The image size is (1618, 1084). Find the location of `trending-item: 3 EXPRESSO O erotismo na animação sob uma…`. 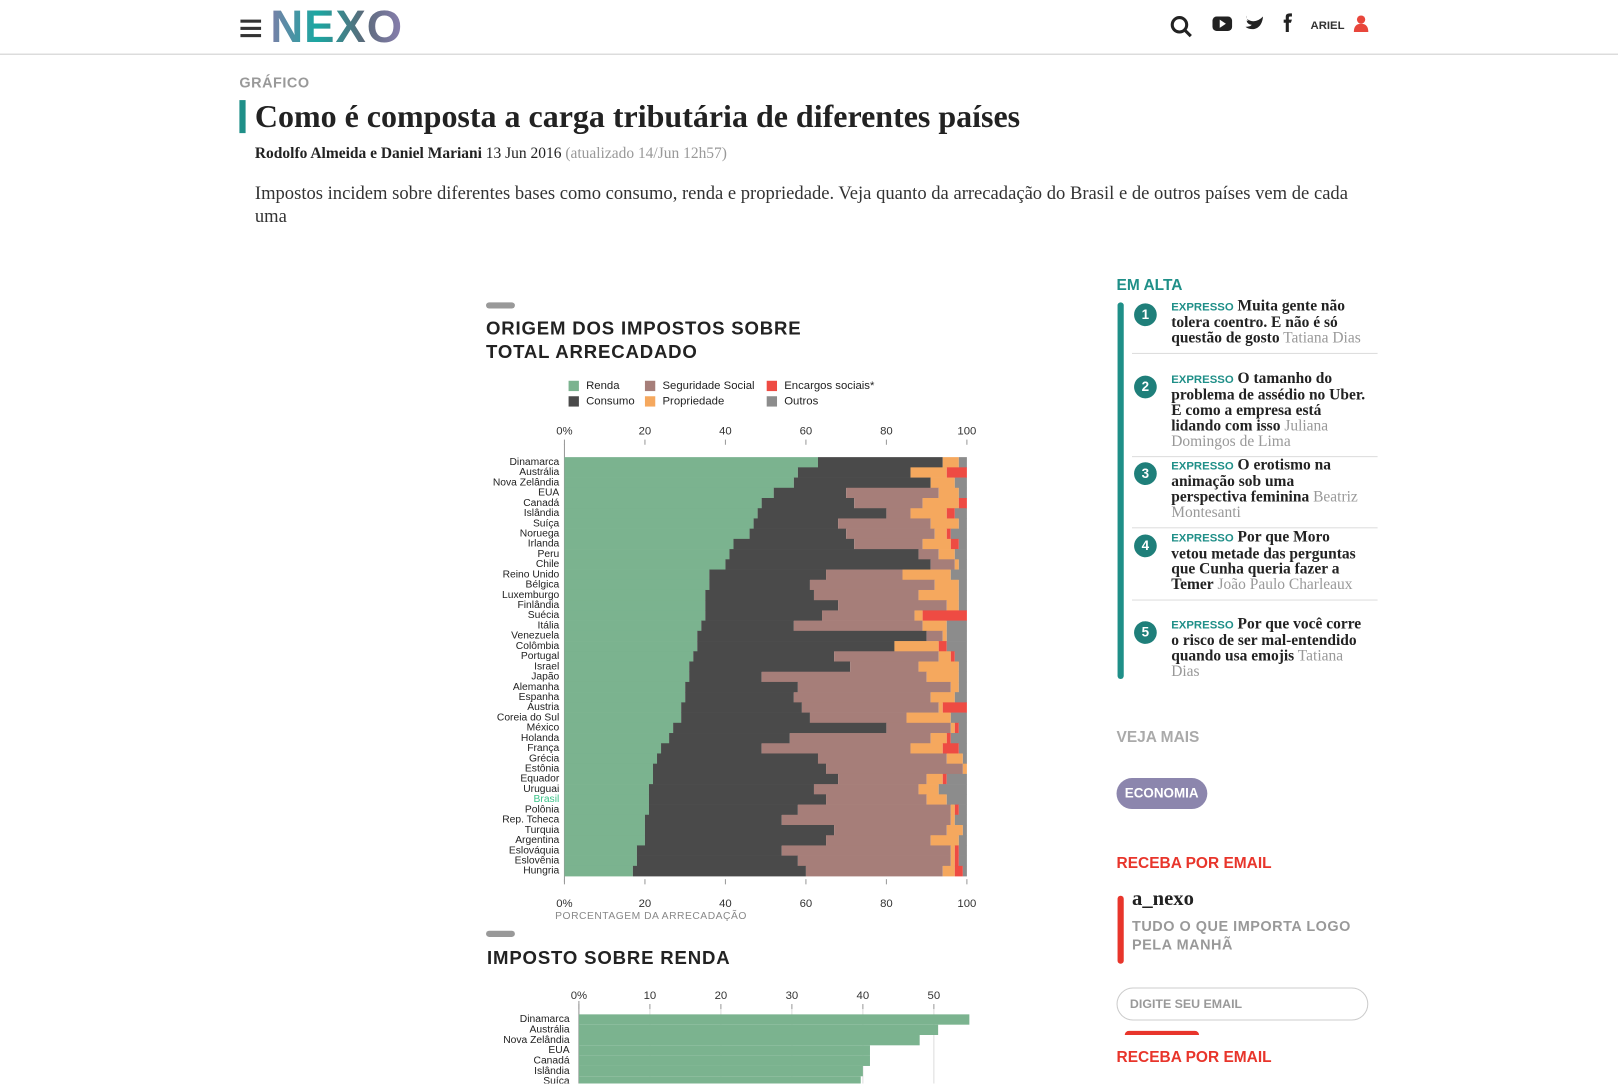

trending-item: 3 EXPRESSO O erotismo na animação sob uma… is located at coordinates (1254, 493).